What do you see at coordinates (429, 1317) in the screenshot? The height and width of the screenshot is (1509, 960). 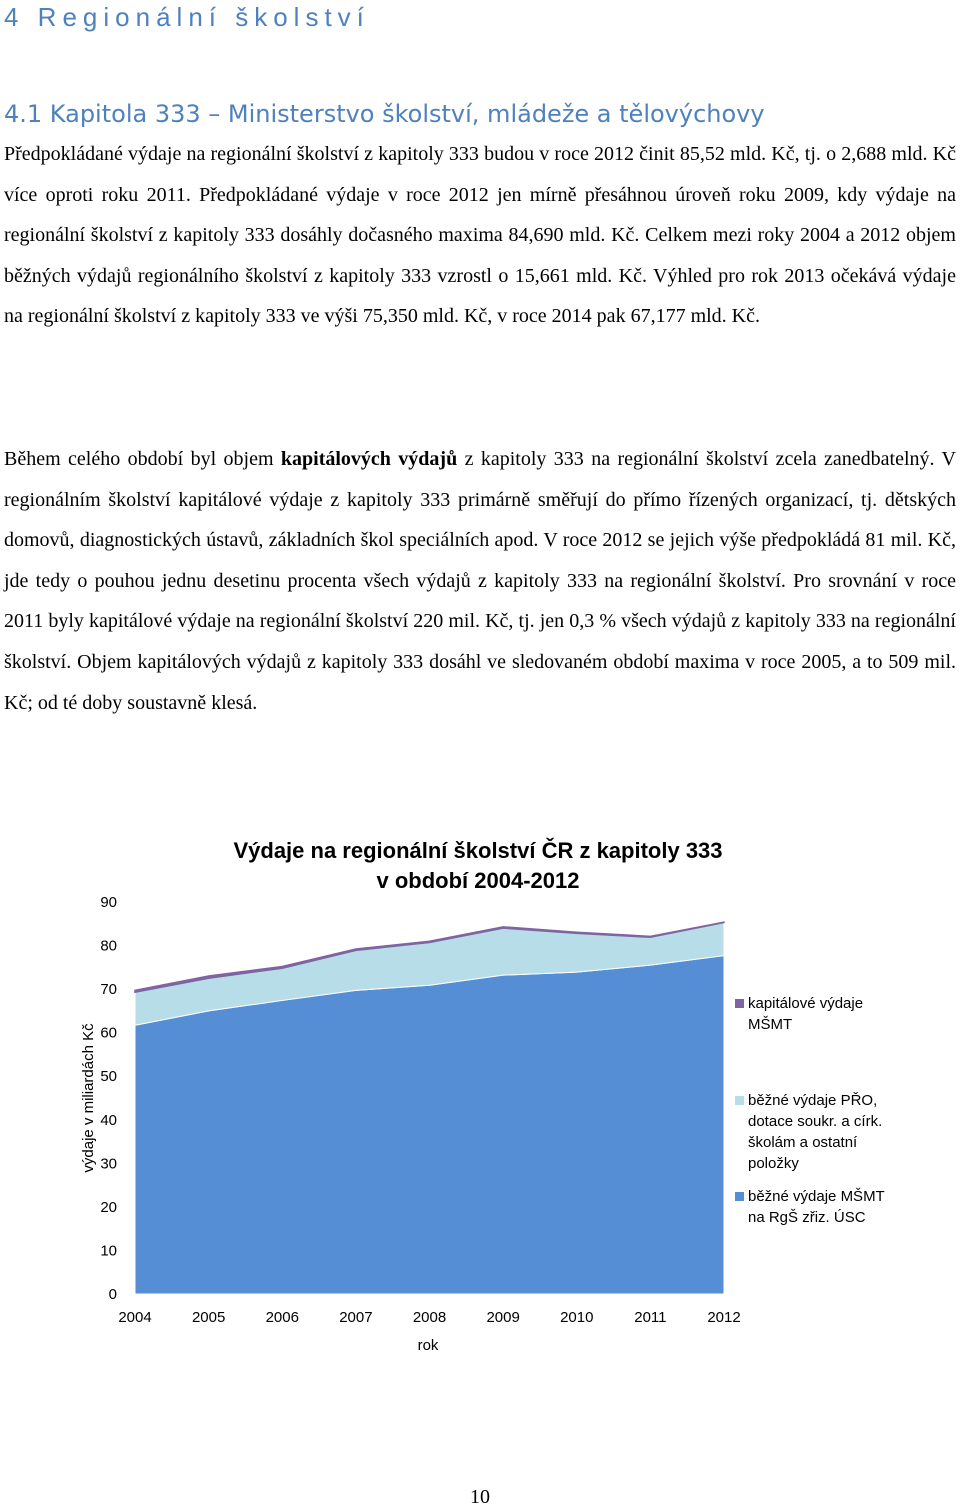 I see `x-tick-label: 2008` at bounding box center [429, 1317].